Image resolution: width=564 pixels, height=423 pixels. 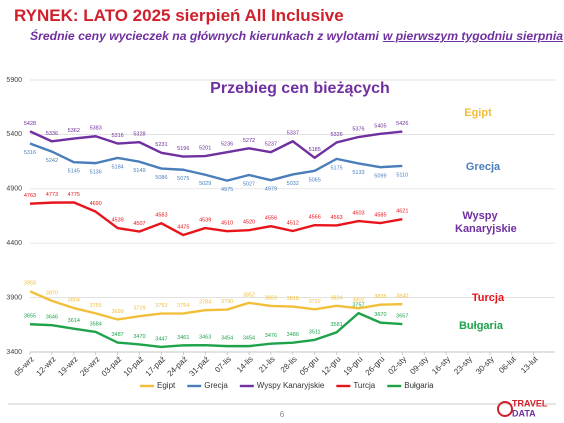 What do you see at coordinates (24, 366) in the screenshot?
I see `x-tick-label: 05-wrz` at bounding box center [24, 366].